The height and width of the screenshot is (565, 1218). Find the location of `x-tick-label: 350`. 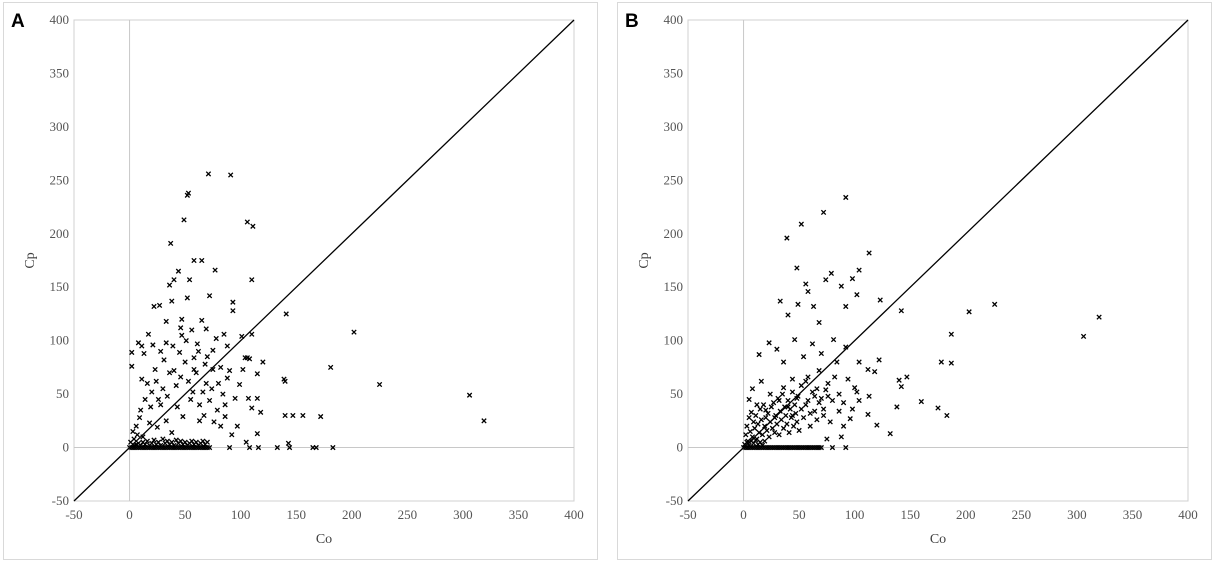

x-tick-label: 350 is located at coordinates (1133, 514).